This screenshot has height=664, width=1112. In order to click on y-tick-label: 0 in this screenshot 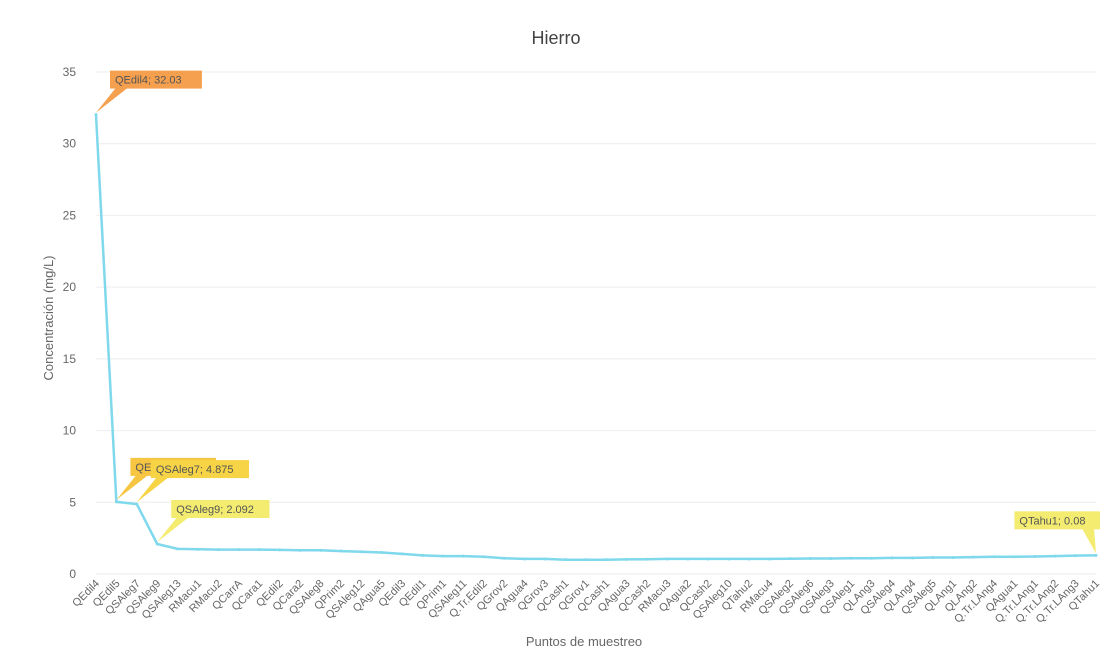, I will do `click(72, 574)`.